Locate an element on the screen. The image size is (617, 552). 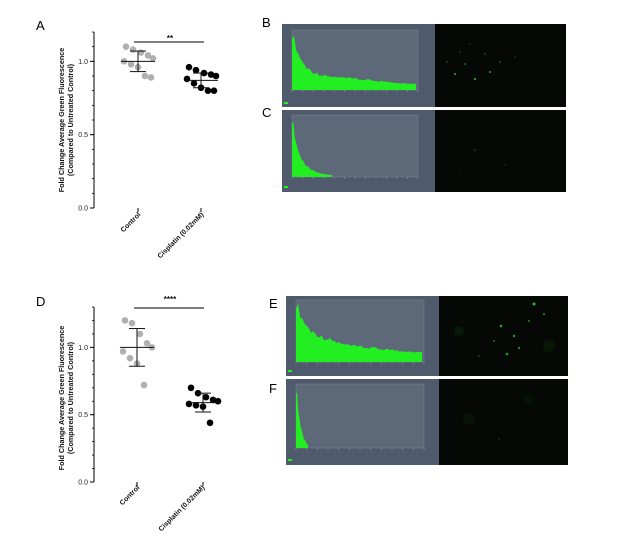
panel-separator-bc is located at coordinates (424, 108).